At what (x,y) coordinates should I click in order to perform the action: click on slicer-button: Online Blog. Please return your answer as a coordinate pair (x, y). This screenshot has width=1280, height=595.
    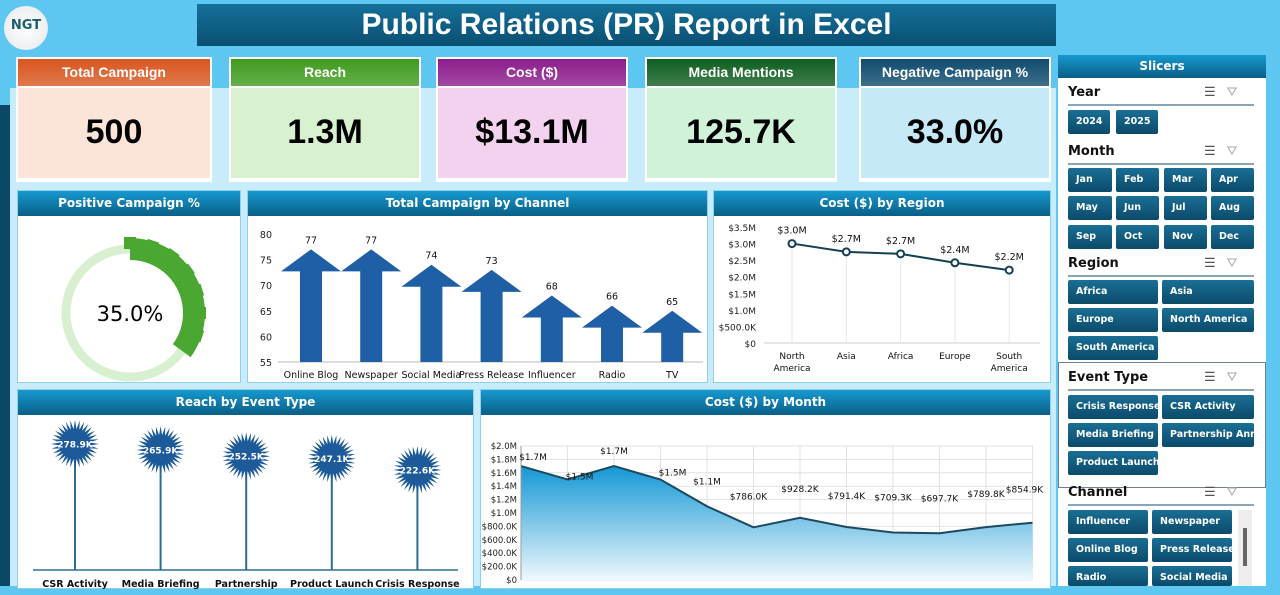
    Looking at the image, I should click on (1108, 550).